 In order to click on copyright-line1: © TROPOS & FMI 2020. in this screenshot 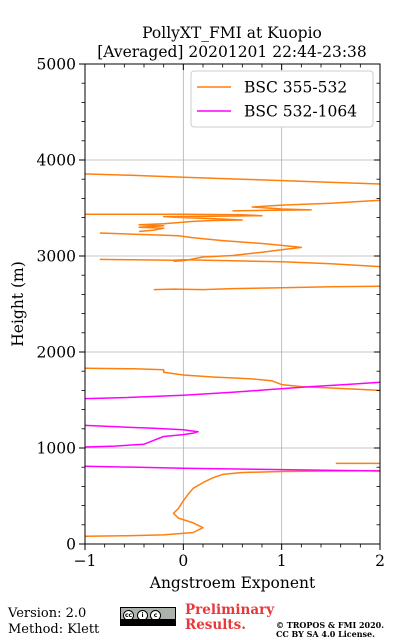, I will do `click(330, 625)`.